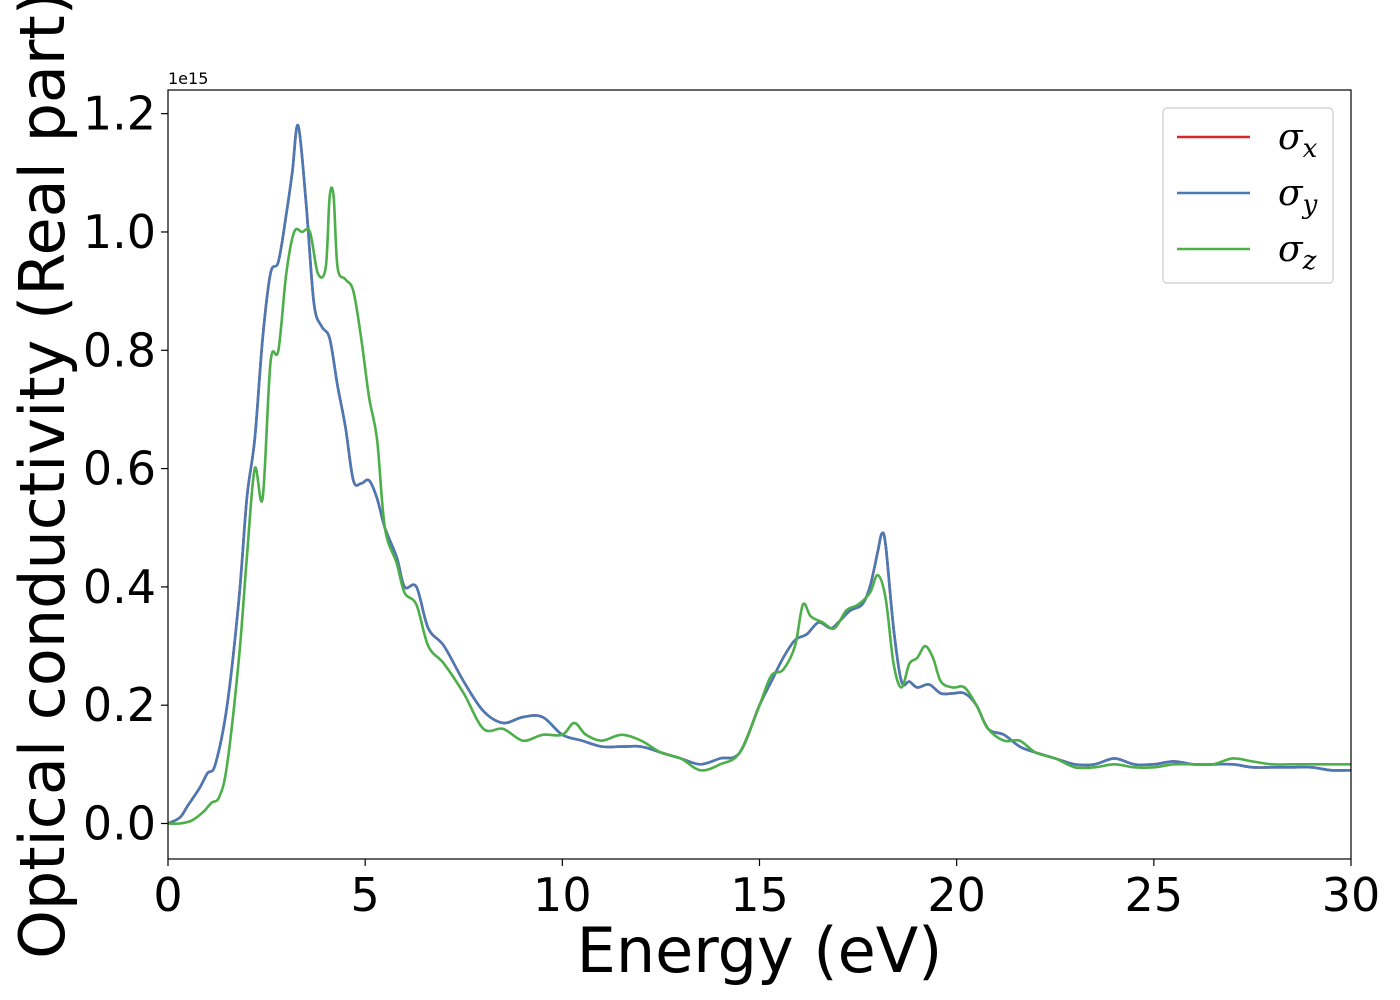  Describe the element at coordinates (188, 78) in the screenshot. I see `y-offset-label: 1e15` at that location.